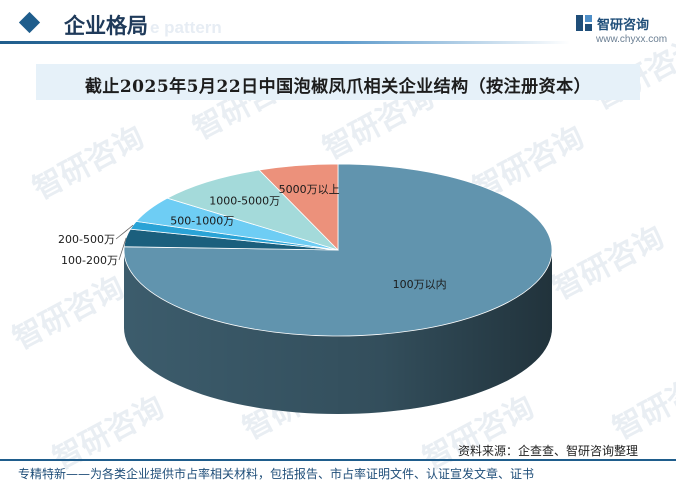 This screenshot has width=676, height=498. Describe the element at coordinates (309, 189) in the screenshot. I see `slice-label: 5000万以上` at that location.